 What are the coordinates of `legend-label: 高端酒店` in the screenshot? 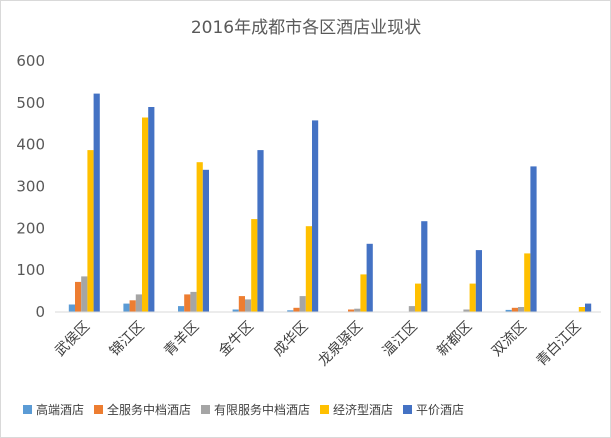 It's located at (60, 409).